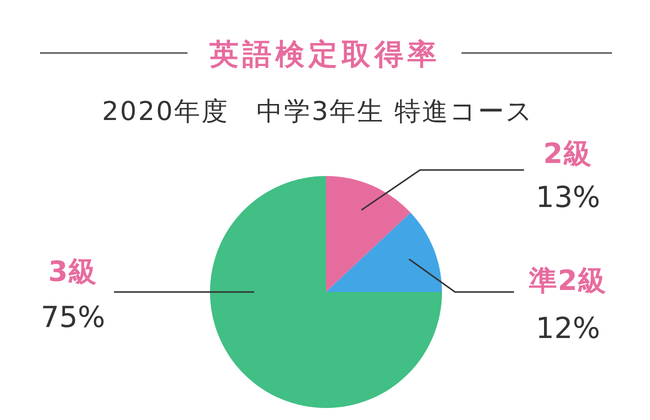  I want to click on chart-subtitle: 2020年度 中学3年生 特進コース, so click(318, 112).